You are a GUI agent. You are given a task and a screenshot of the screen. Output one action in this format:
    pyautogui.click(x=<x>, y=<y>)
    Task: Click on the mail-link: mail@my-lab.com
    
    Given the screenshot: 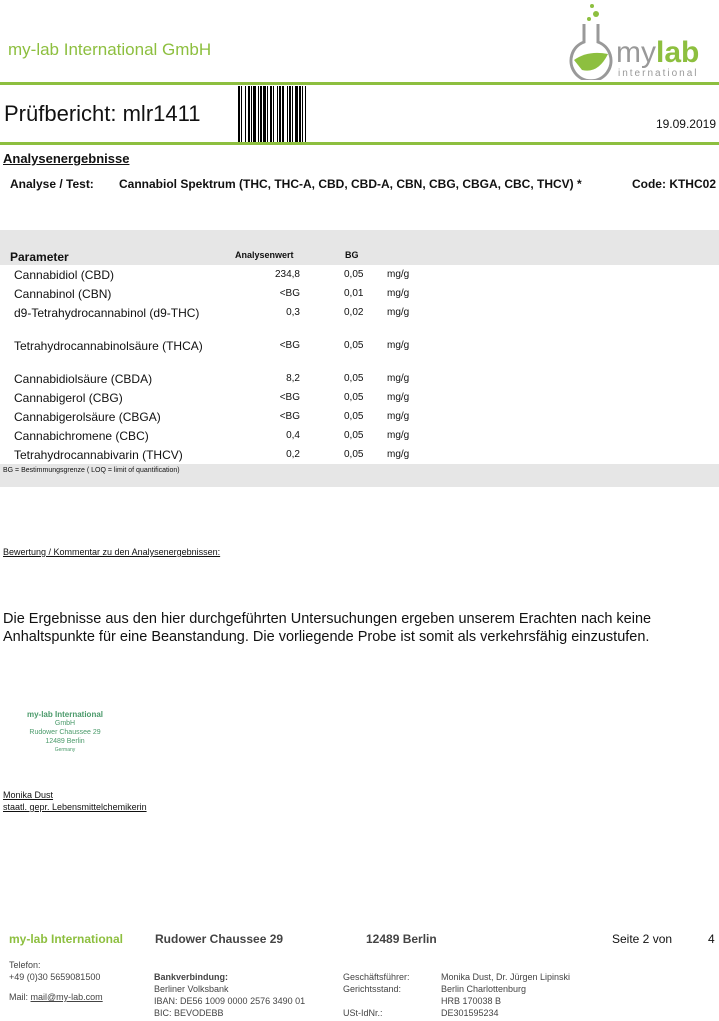 What is the action you would take?
    pyautogui.click(x=66, y=997)
    